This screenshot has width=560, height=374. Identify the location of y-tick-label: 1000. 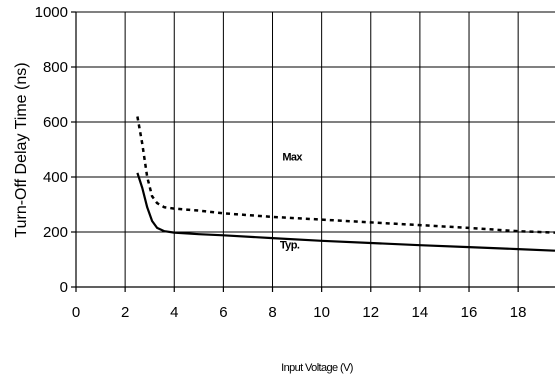
(51, 12).